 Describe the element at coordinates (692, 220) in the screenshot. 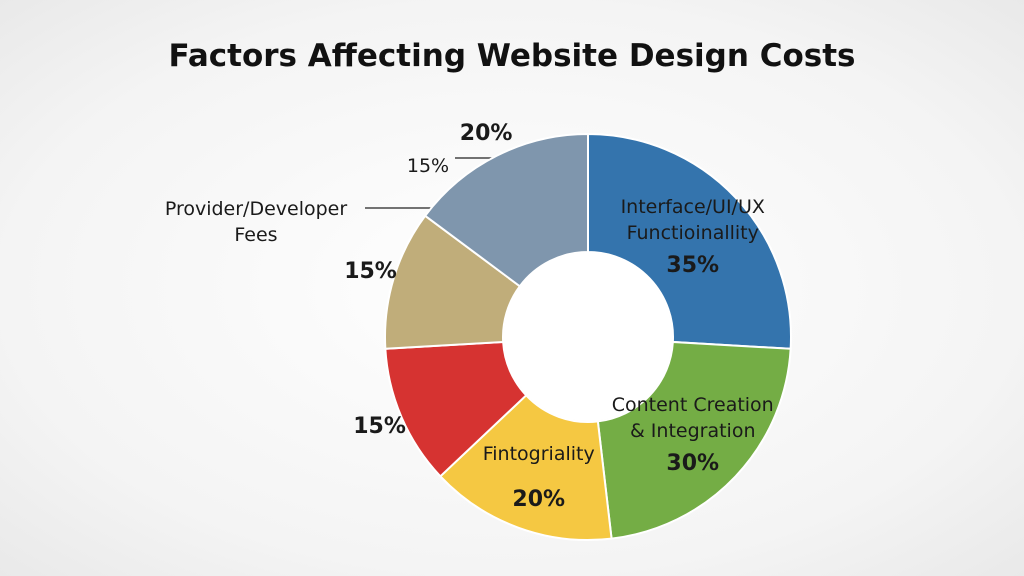

I see `slice-label: Interface/UI/UX Functioinallity` at that location.